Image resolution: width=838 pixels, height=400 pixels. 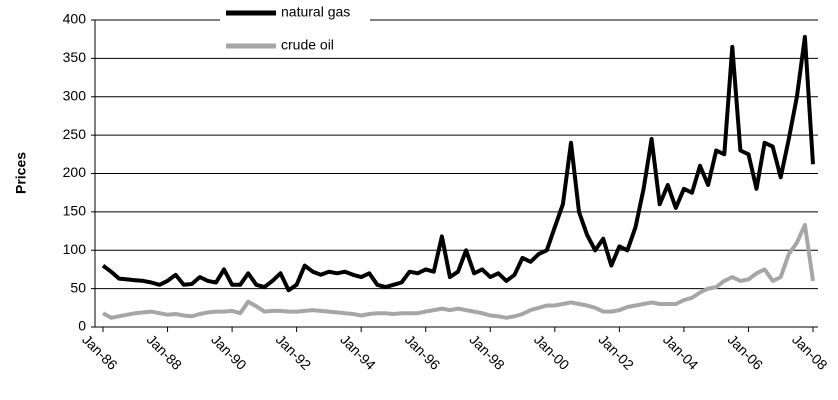 I want to click on y-tick-label: 400, so click(x=75, y=19).